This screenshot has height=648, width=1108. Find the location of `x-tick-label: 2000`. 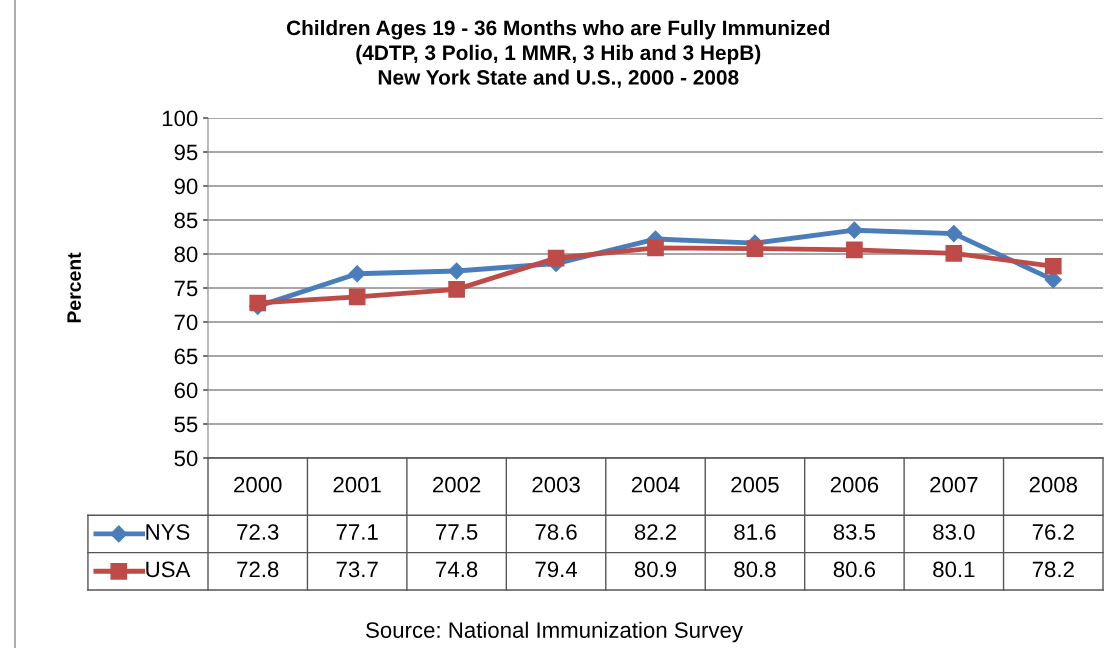

x-tick-label: 2000 is located at coordinates (258, 484).